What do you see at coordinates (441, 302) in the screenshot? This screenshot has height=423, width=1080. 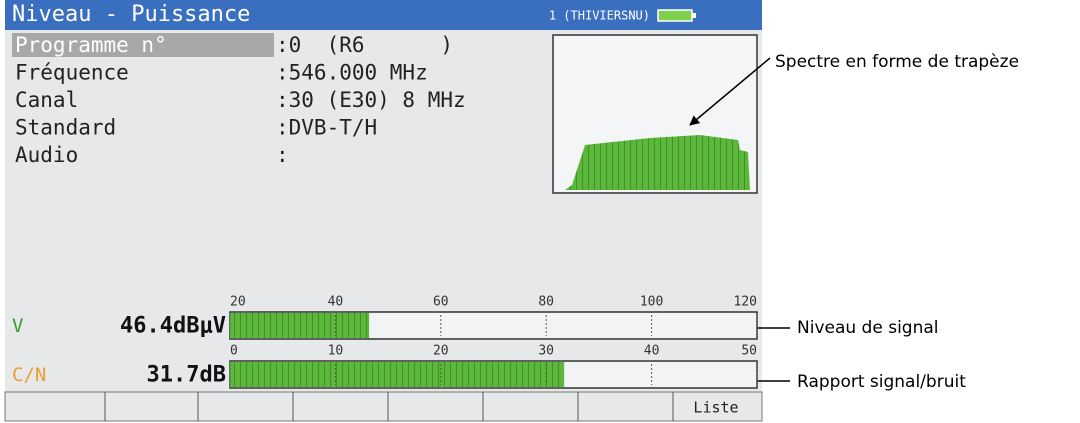 I see `scale-label: 60` at bounding box center [441, 302].